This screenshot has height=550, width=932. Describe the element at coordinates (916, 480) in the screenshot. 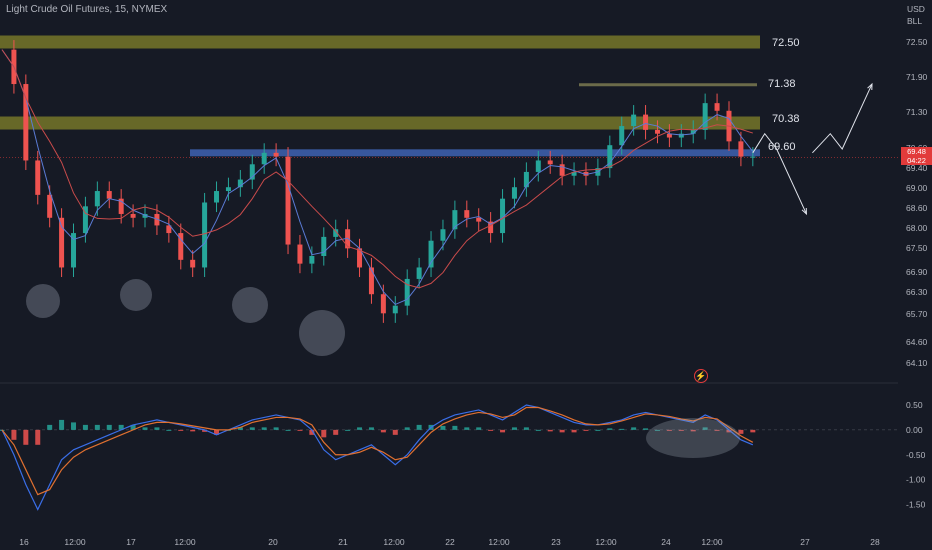

I see `macd-tick-label: -1.00` at that location.